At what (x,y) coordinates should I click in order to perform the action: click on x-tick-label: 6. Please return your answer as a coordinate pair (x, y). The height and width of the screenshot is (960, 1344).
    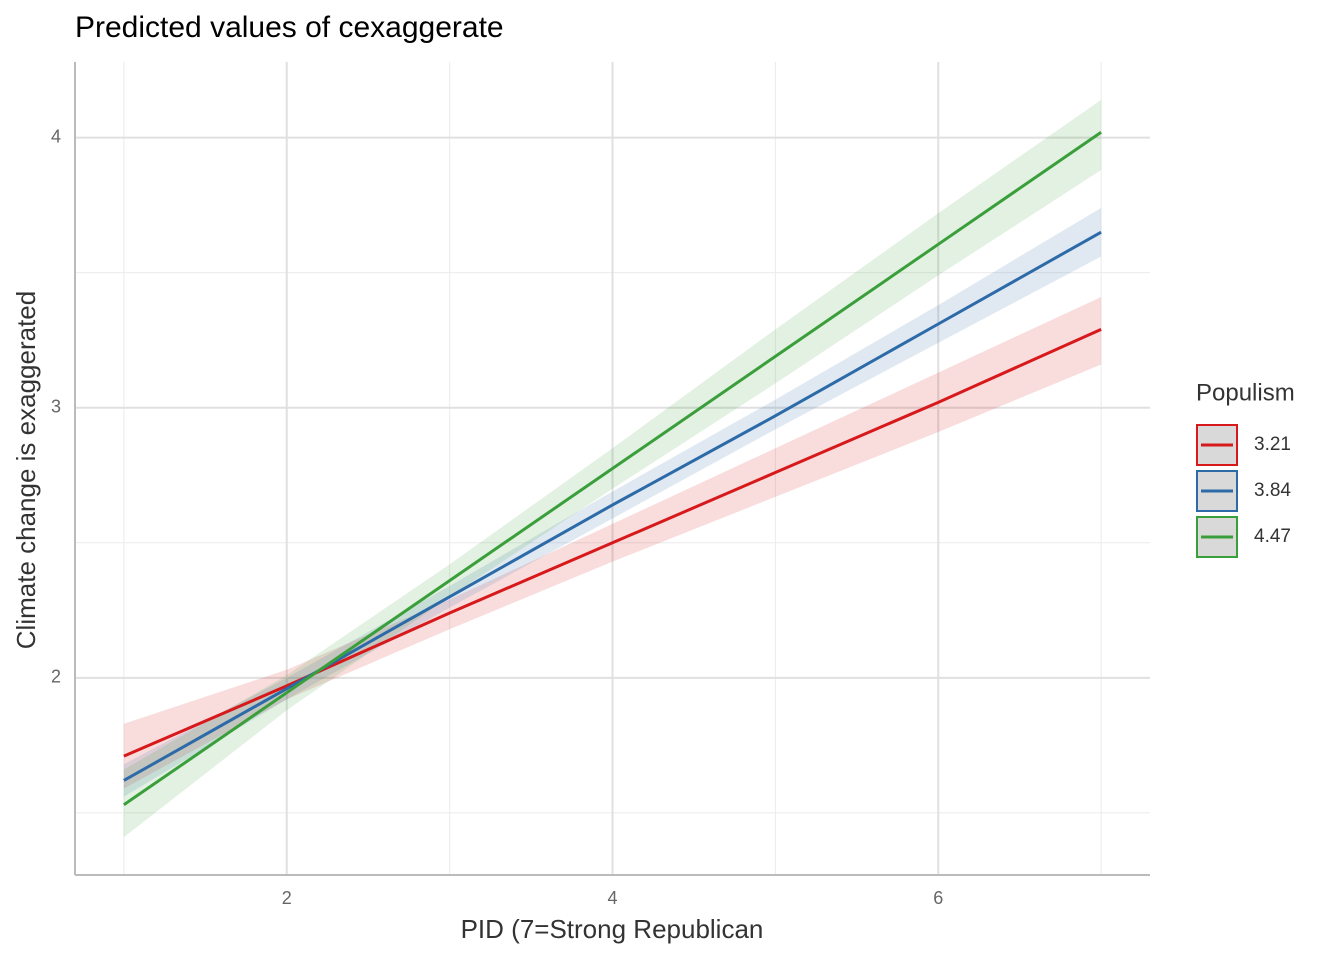
    Looking at the image, I should click on (938, 898).